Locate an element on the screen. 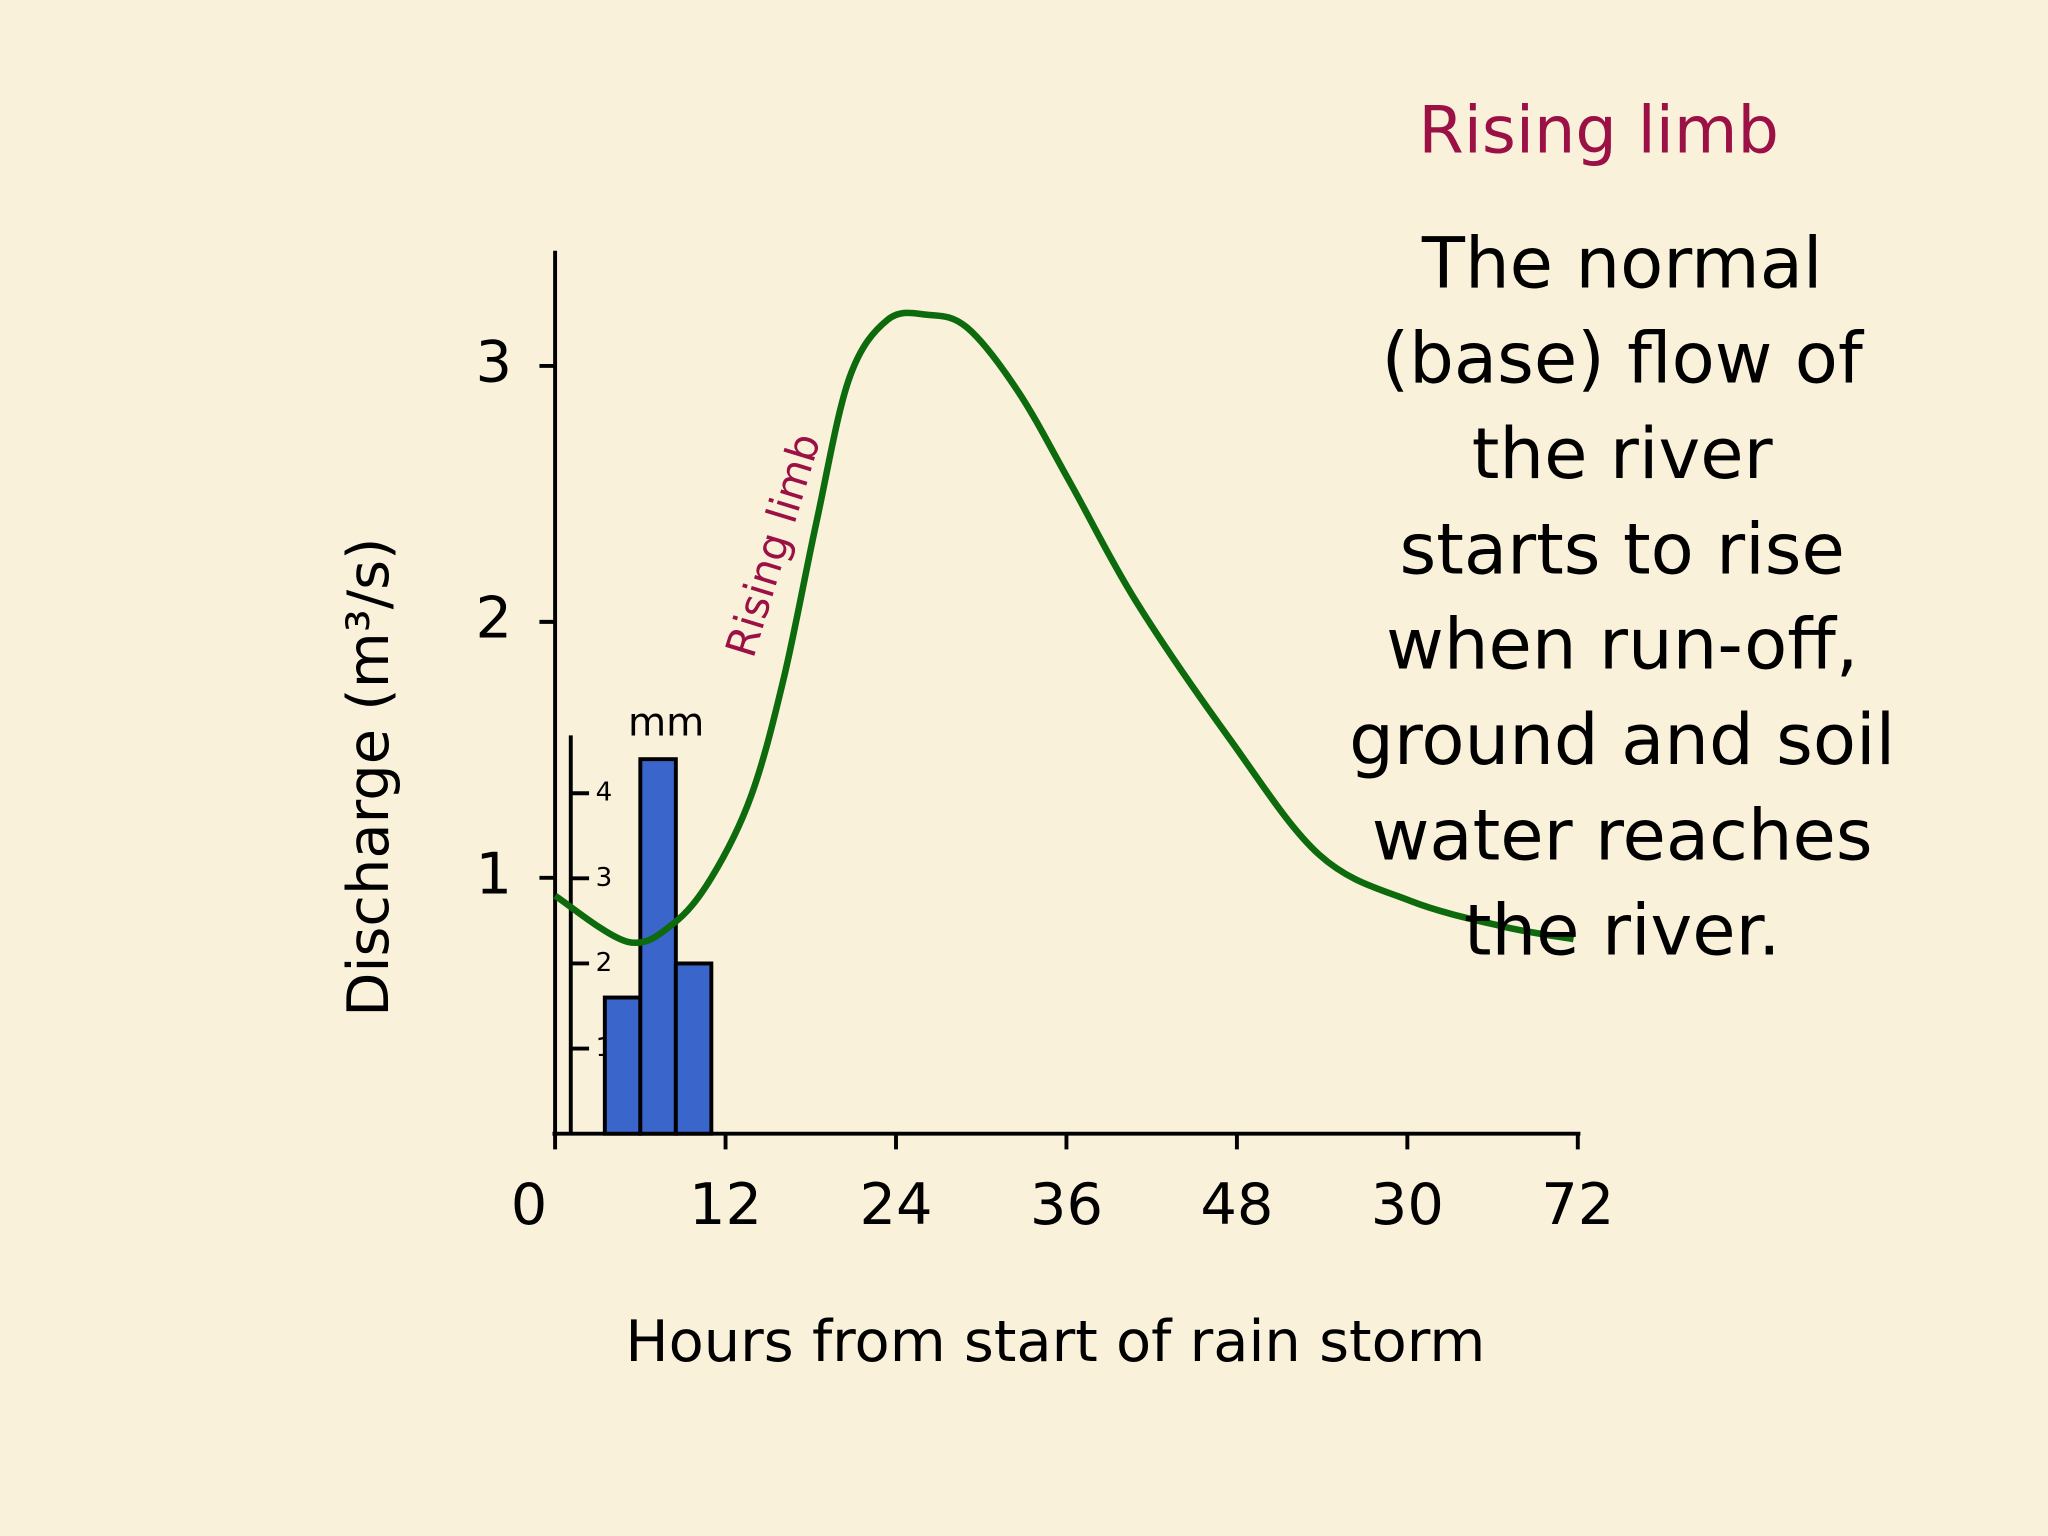 This screenshot has width=2048, height=1536. description-line: The normal is located at coordinates (1622, 263).